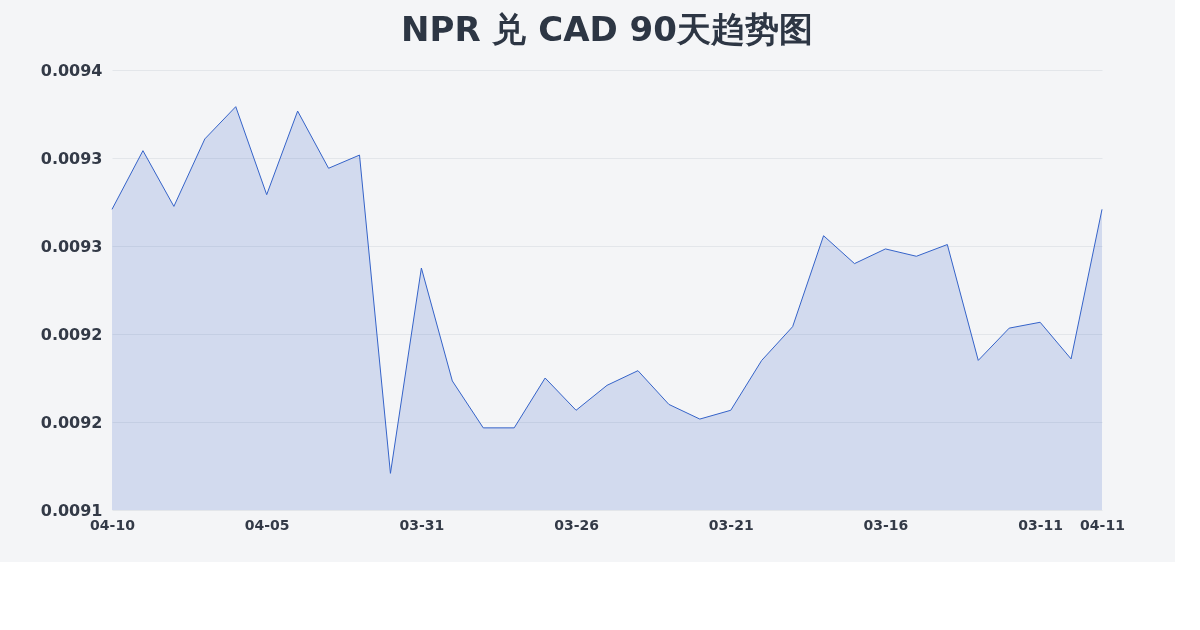 The height and width of the screenshot is (630, 1200). I want to click on chart-title: NPR 兑 CAD 90天趋势图, so click(607, 29).